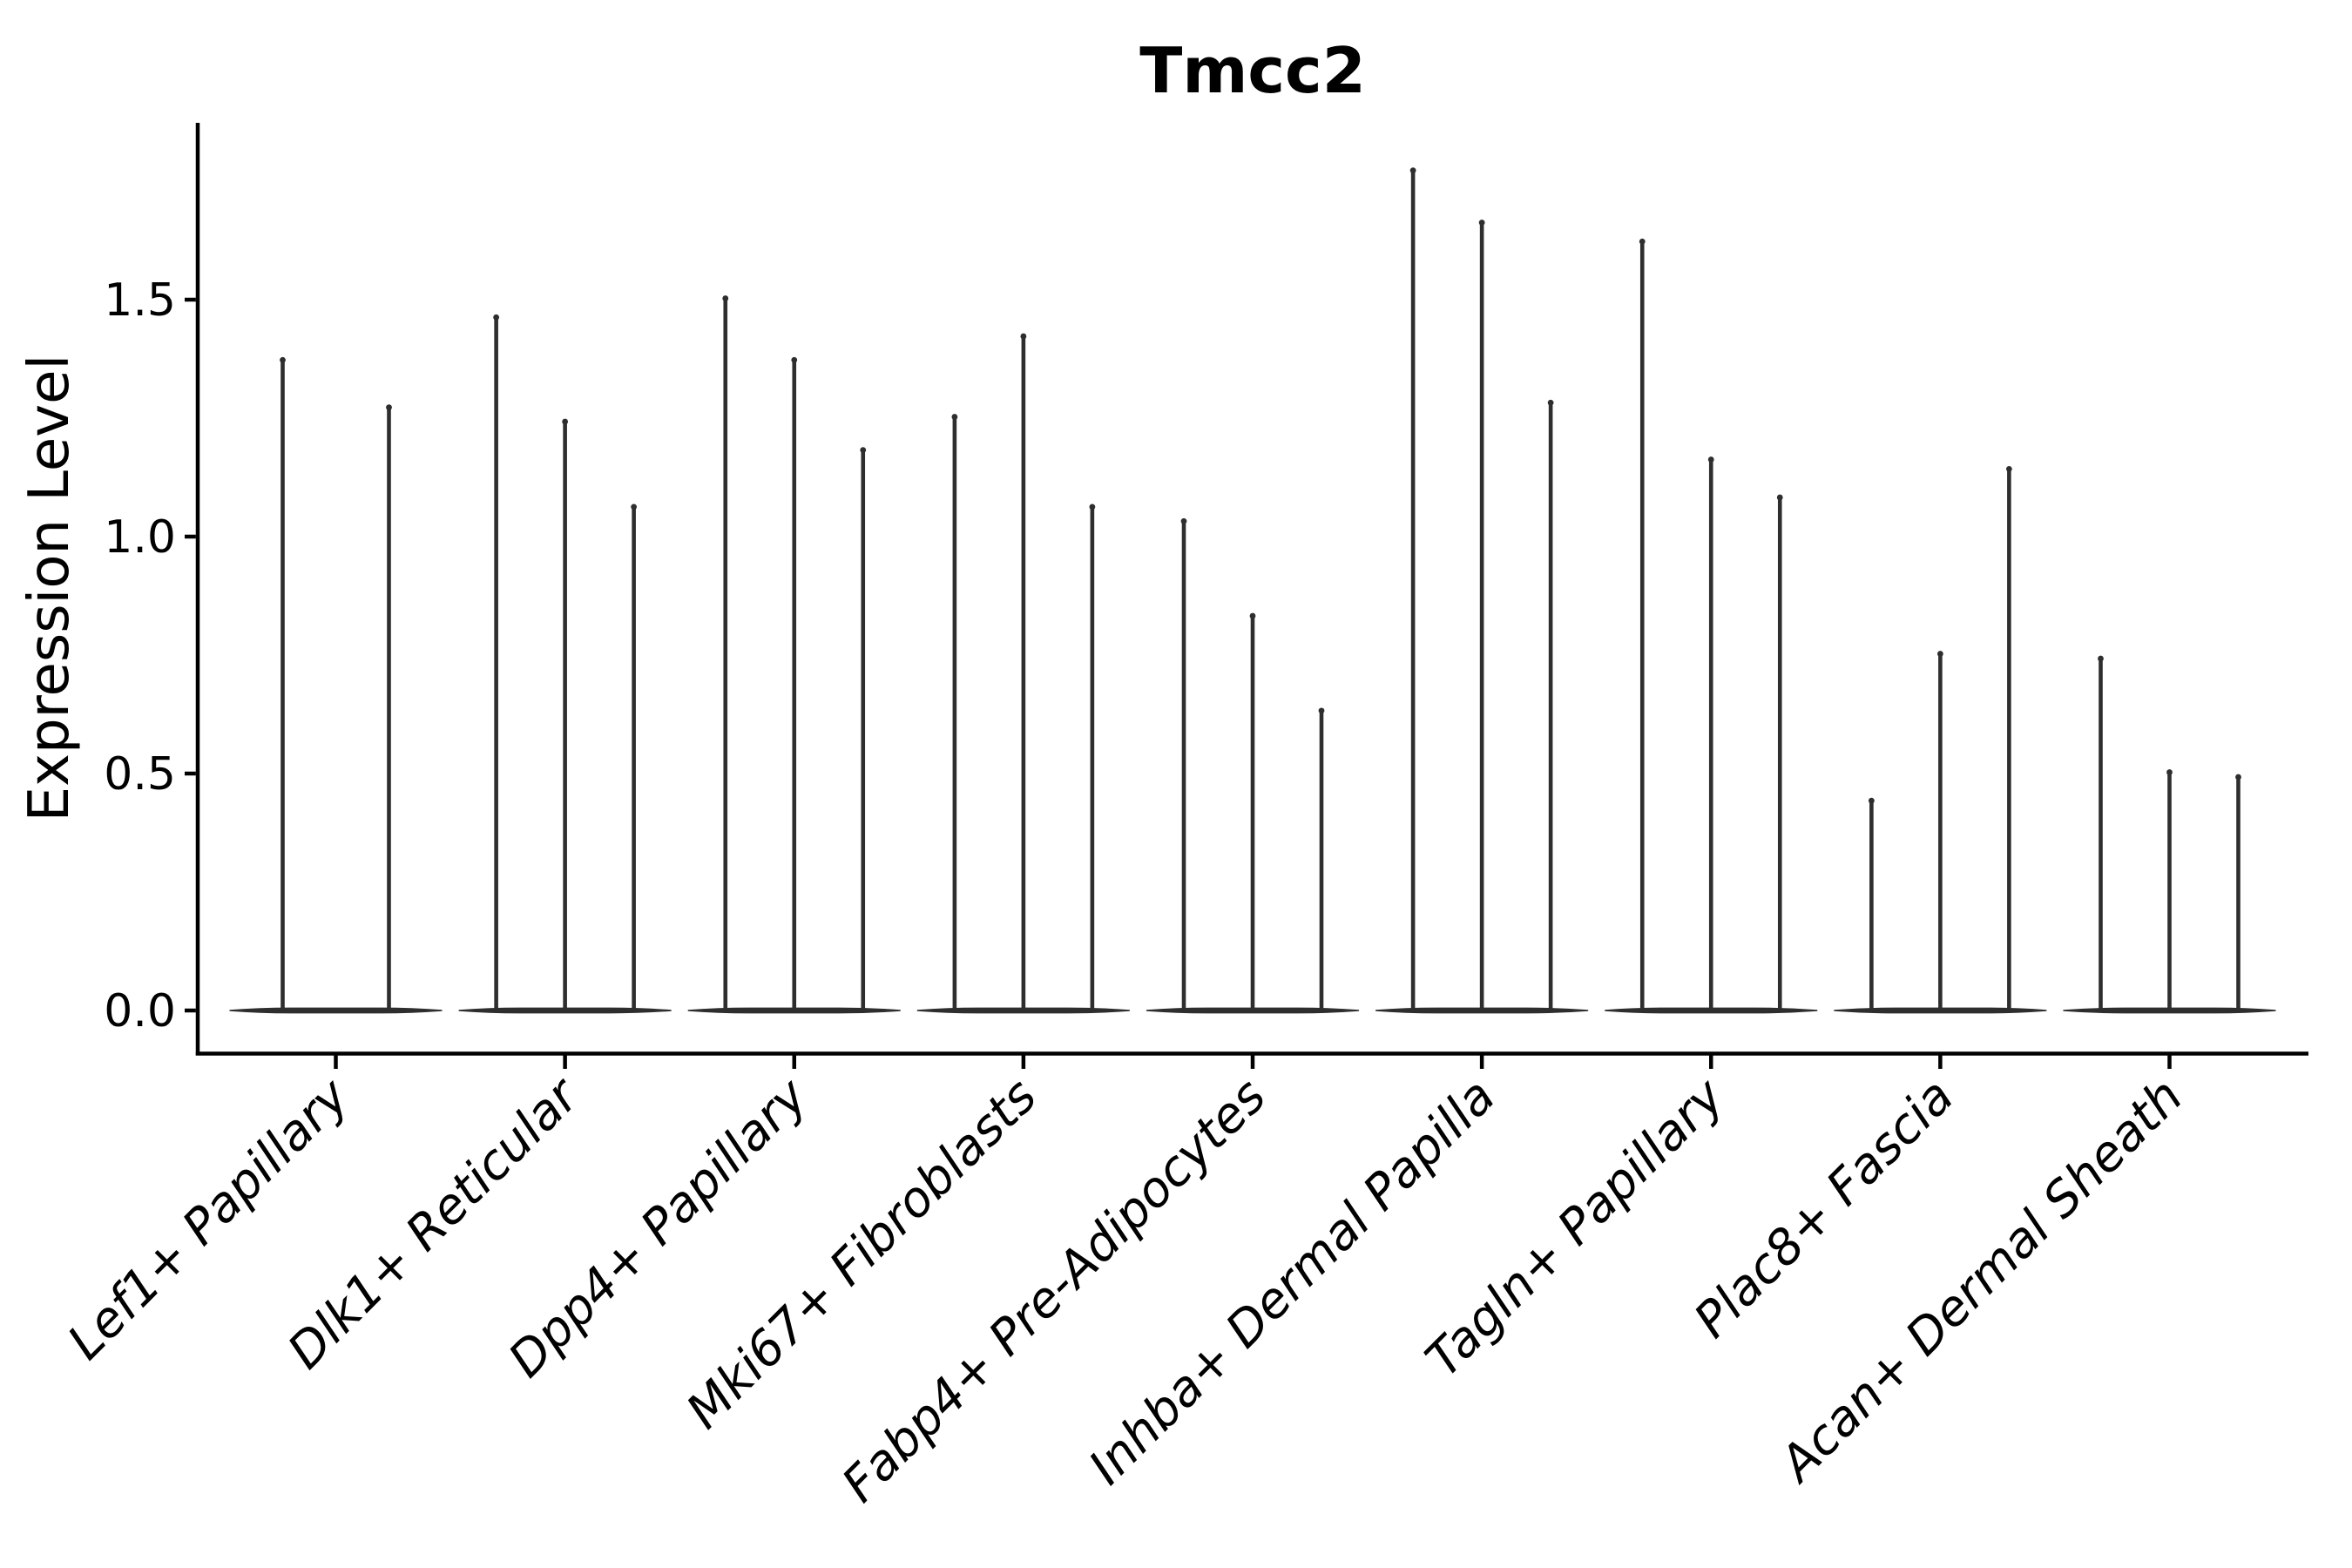  Describe the element at coordinates (140, 300) in the screenshot. I see `y-tick-label: 1.5` at that location.